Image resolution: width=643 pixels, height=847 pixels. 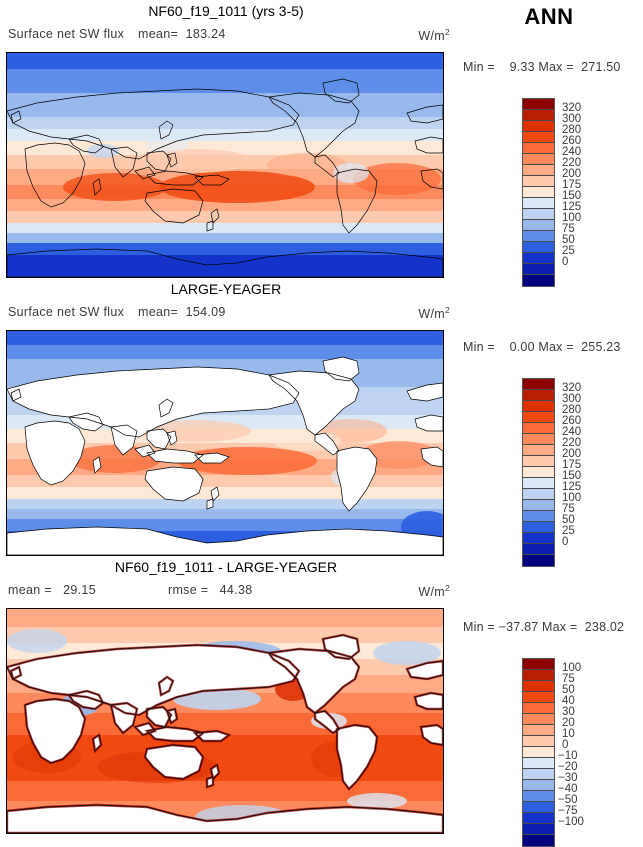 I want to click on colorbar-tick-label: 220, so click(x=572, y=163).